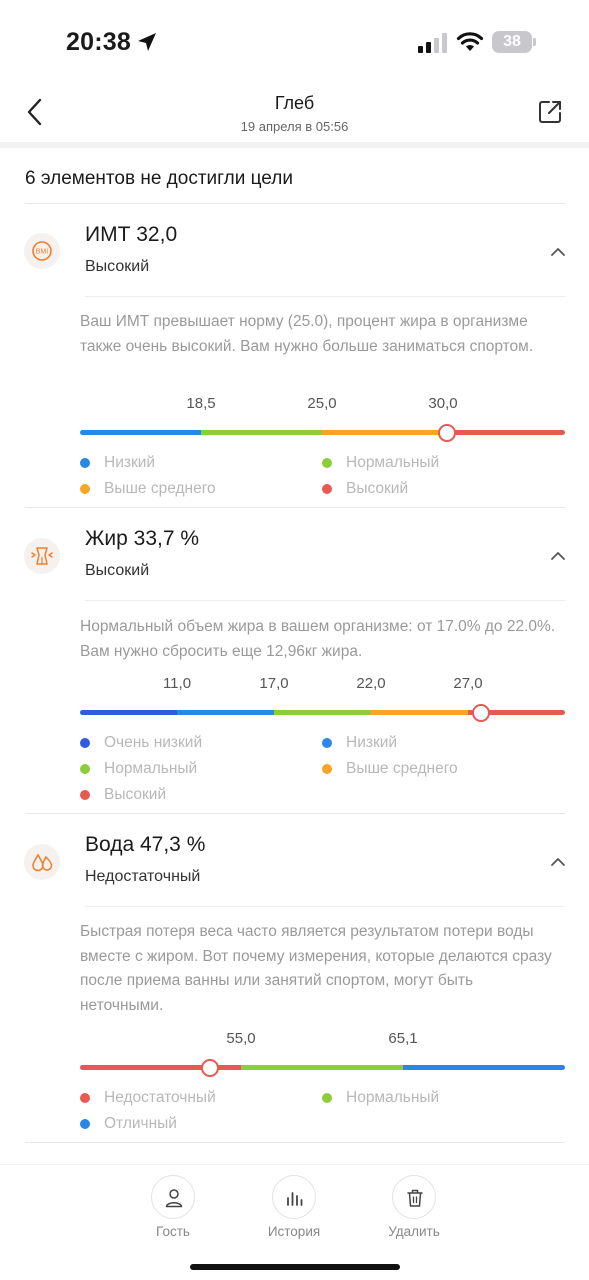  Describe the element at coordinates (550, 112) in the screenshot. I see `share-icon` at that location.